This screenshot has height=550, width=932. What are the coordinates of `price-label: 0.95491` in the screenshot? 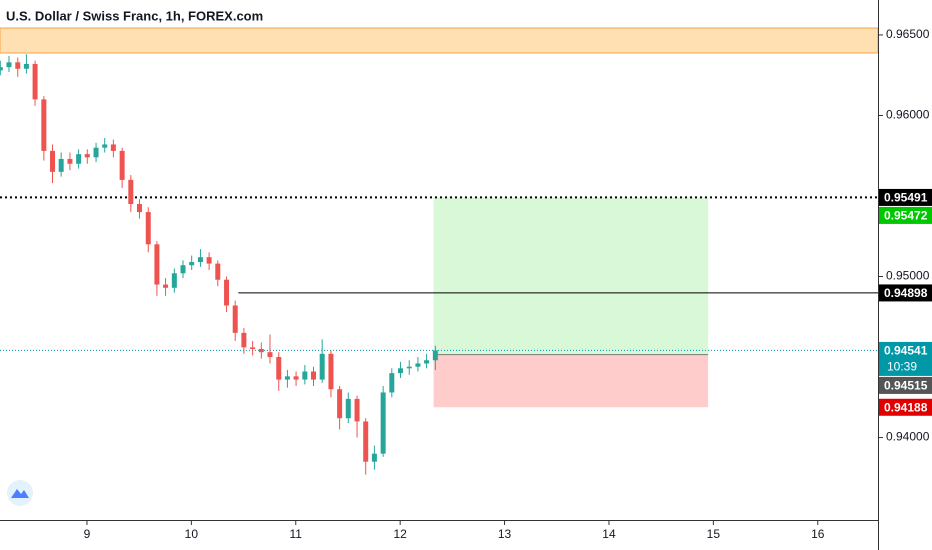 It's located at (906, 198).